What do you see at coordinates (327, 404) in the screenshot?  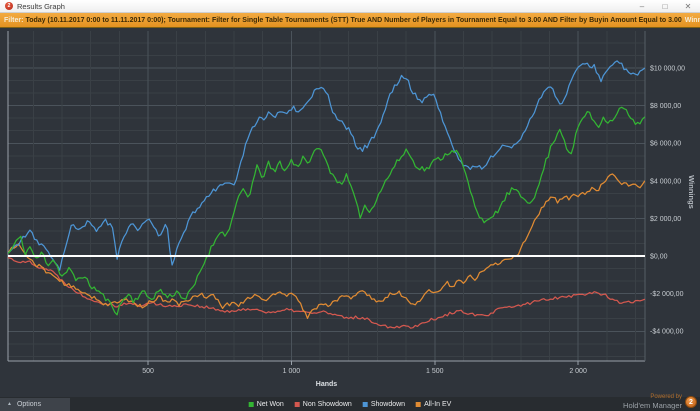 I see `legend-label: Non Showdown` at bounding box center [327, 404].